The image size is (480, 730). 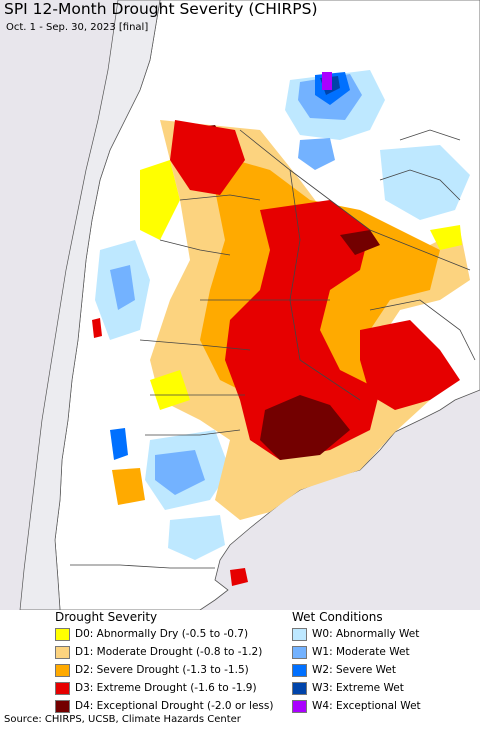 I want to click on legend-item-d2: D2: Severe Drought (-1.3 to -1.5), so click(x=152, y=670).